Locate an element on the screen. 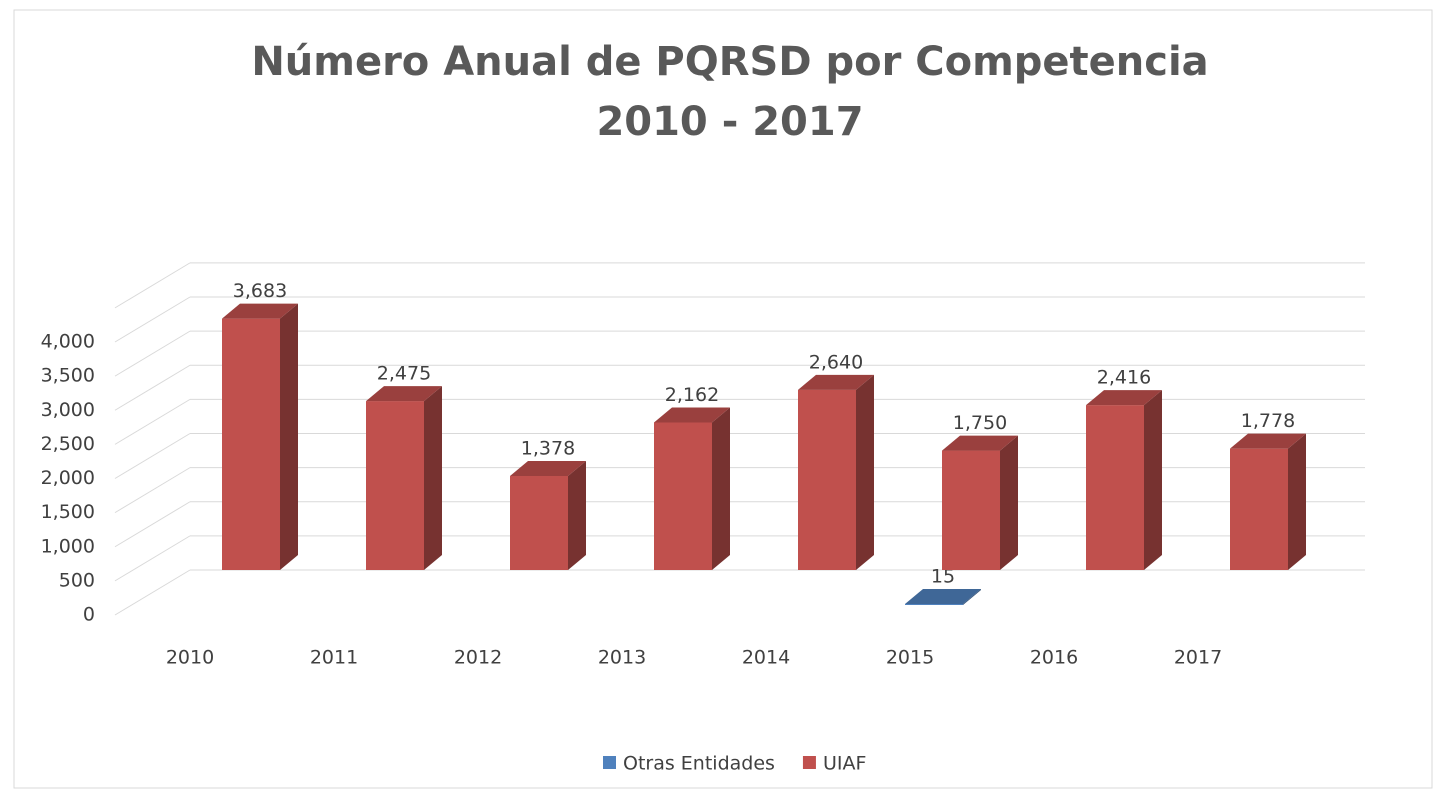  data-label: 2,640 is located at coordinates (836, 362).